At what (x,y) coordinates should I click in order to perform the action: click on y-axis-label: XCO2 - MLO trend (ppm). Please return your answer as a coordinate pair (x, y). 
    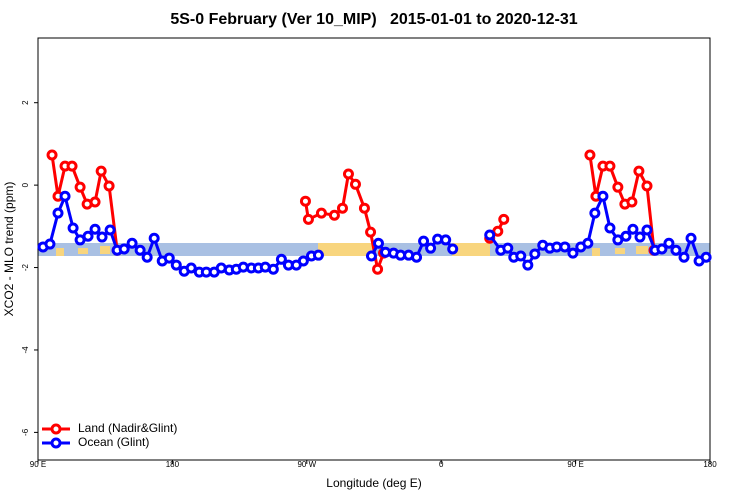
    Looking at the image, I should click on (9, 249).